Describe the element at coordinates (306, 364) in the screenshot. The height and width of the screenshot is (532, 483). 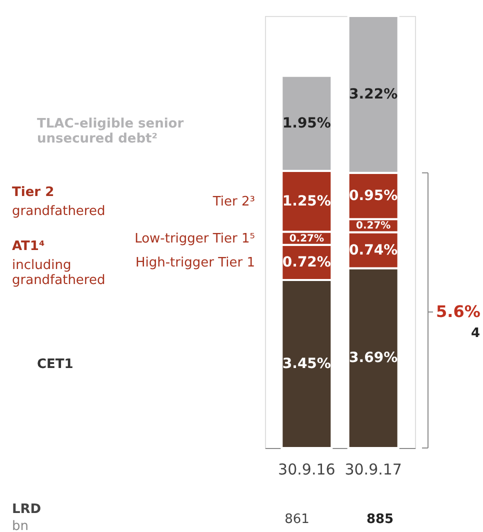
I see `data-label: 3.45%` at that location.